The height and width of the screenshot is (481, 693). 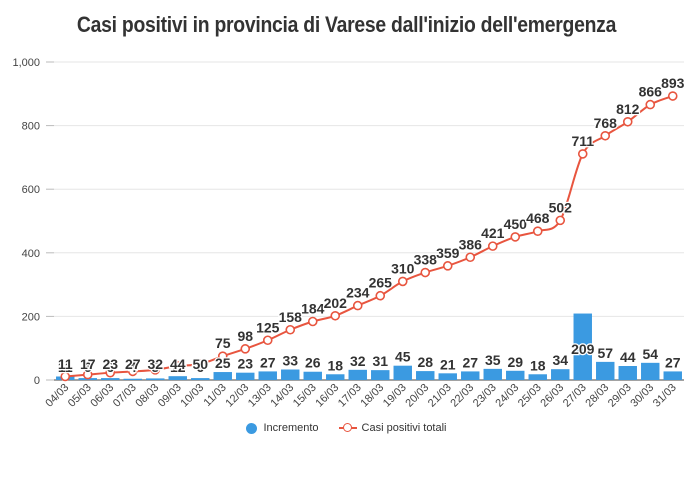 I want to click on x-tick-label: 16/03, so click(x=327, y=396).